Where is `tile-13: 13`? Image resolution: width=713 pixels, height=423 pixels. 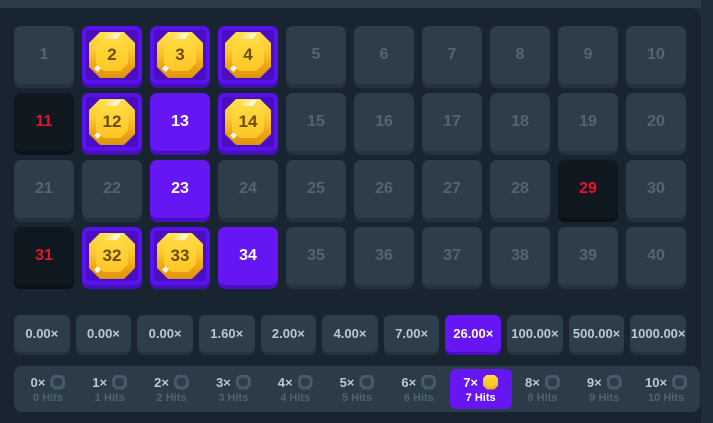
tile-13: 13 is located at coordinates (180, 122).